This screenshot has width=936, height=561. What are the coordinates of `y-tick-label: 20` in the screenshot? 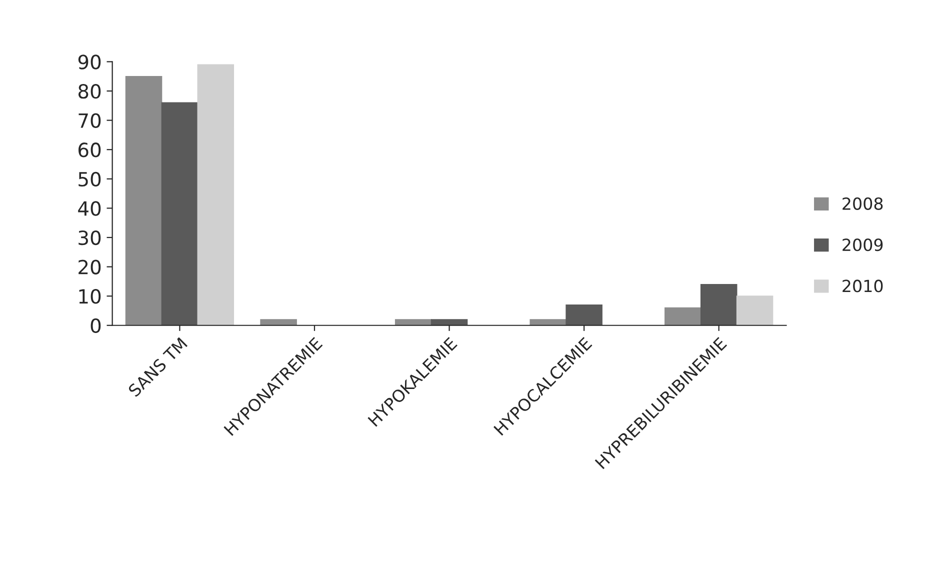 It's located at (89, 267).